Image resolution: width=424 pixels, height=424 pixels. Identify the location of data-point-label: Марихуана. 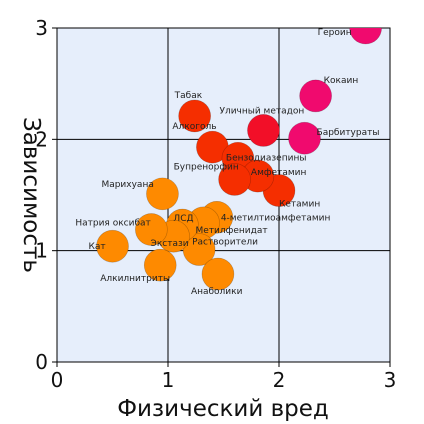
(127, 185).